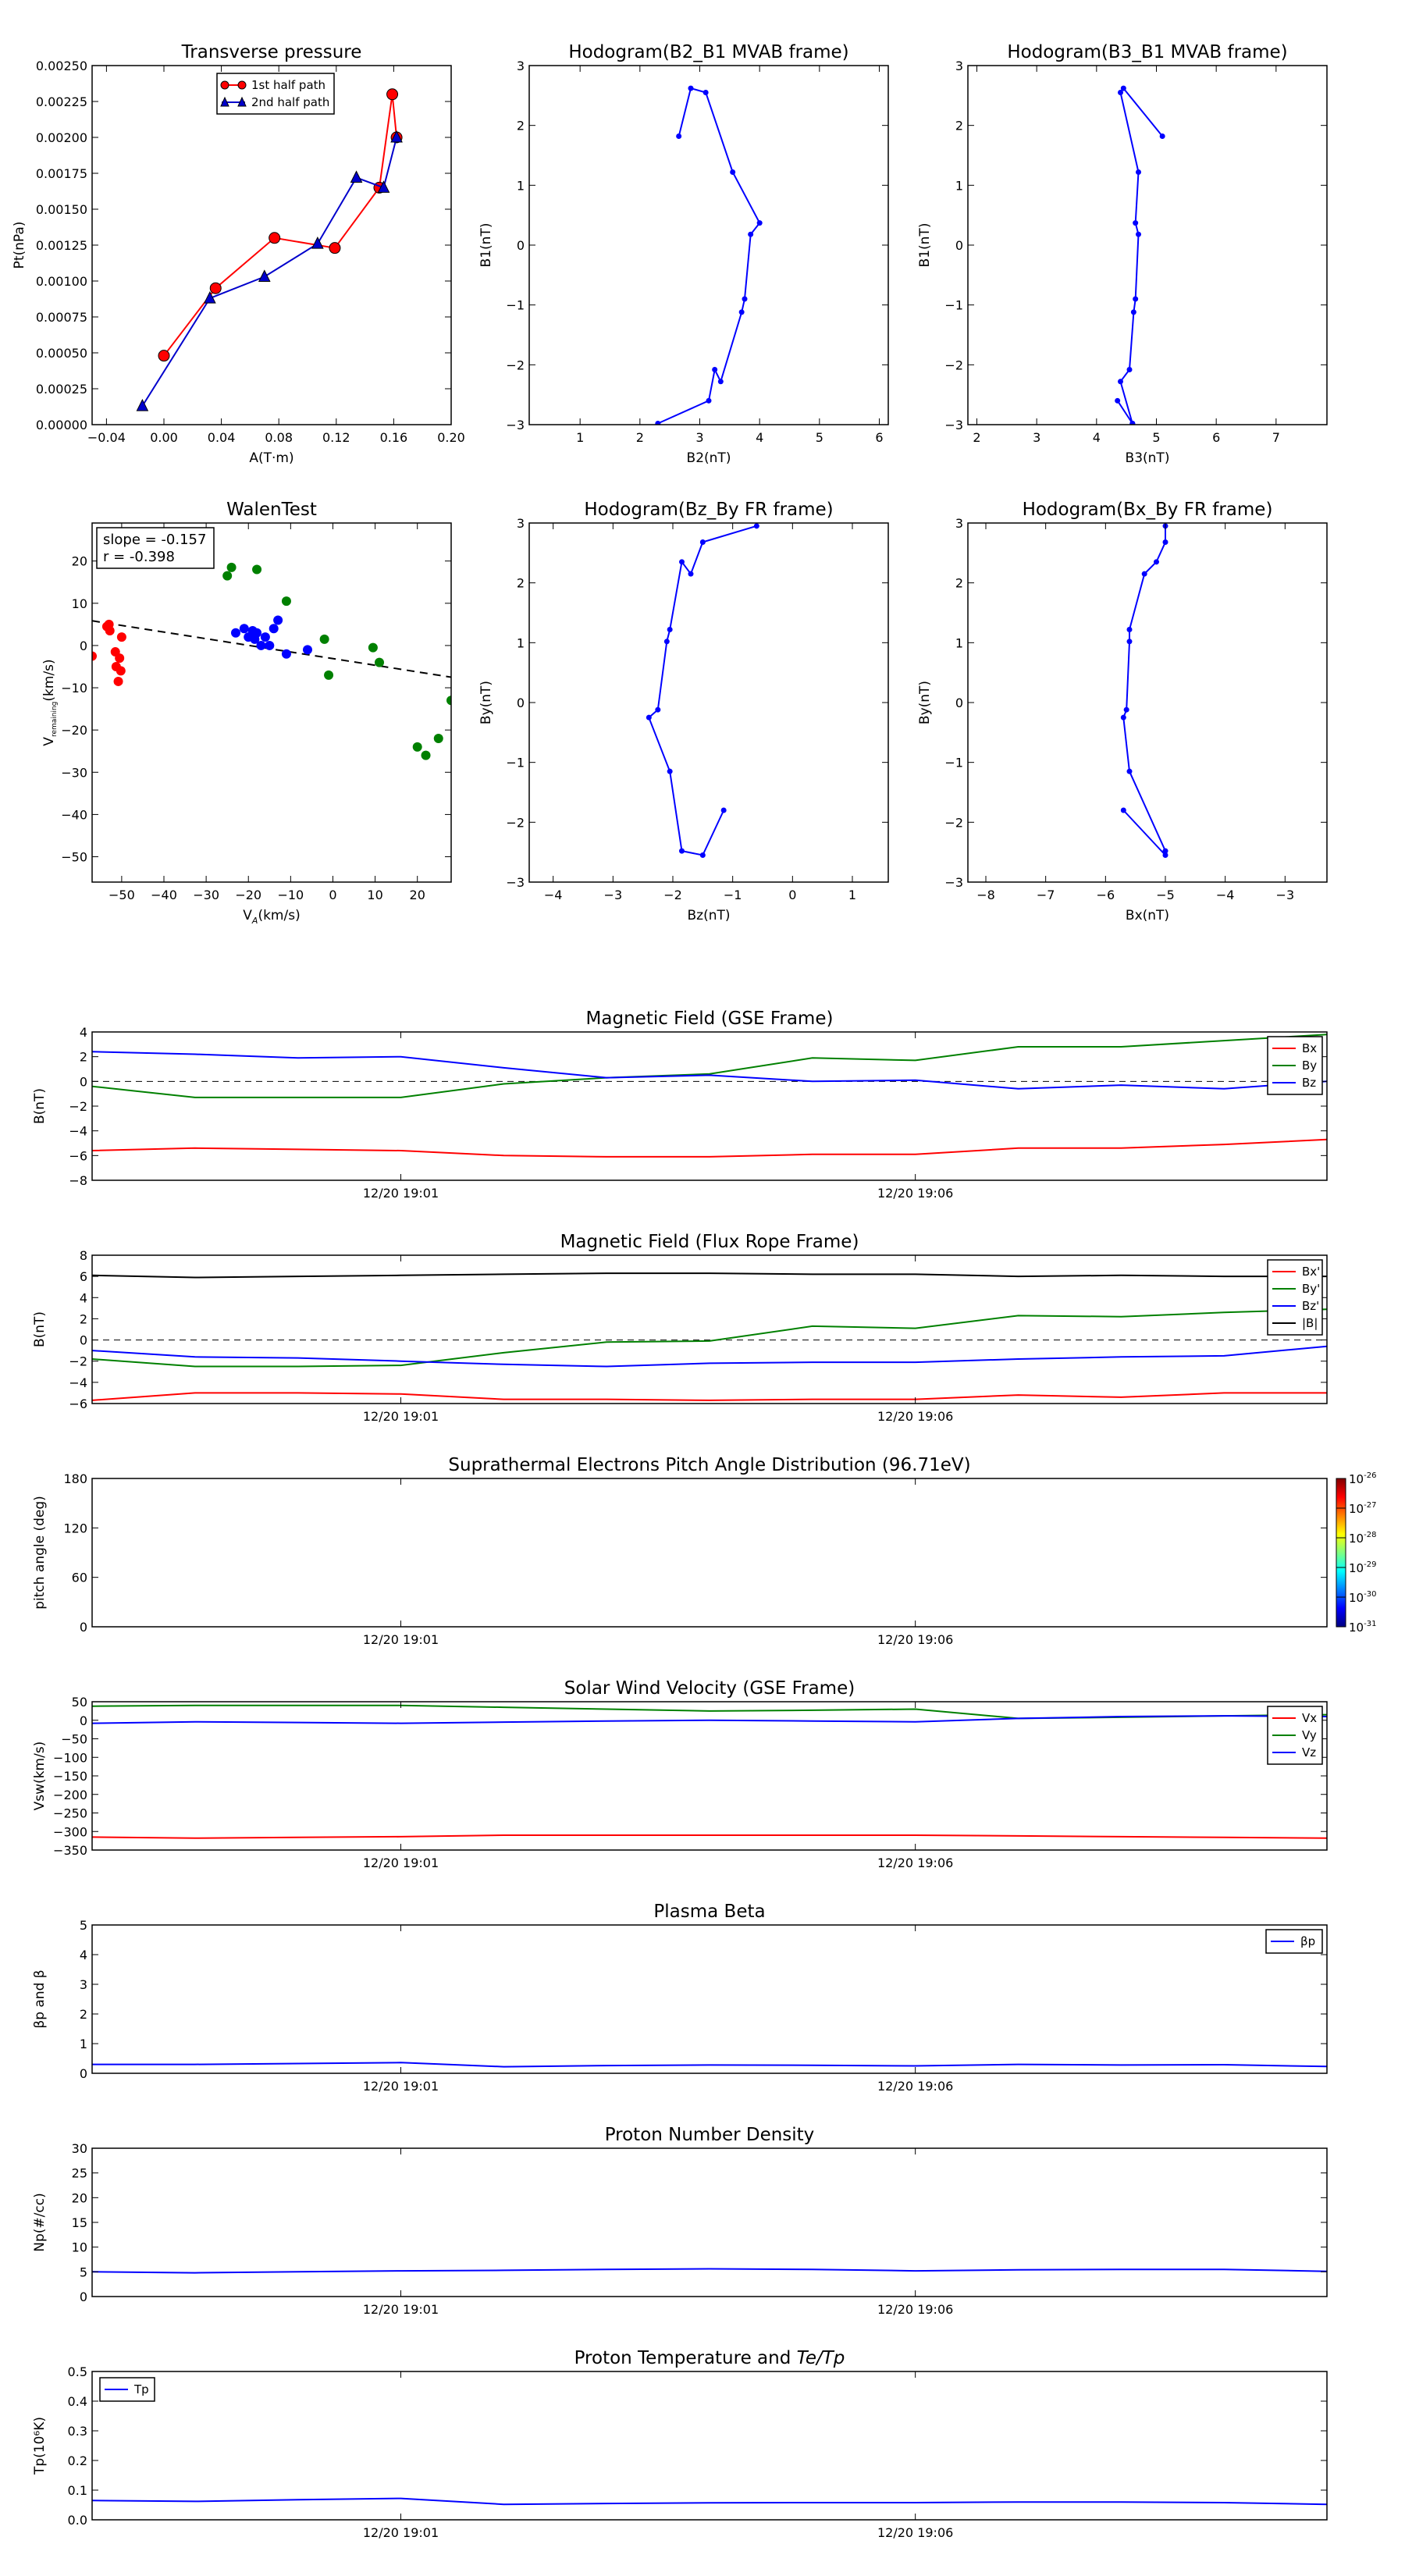 This screenshot has height=2576, width=1405. I want to click on x-tick-label: −4, so click(1225, 895).